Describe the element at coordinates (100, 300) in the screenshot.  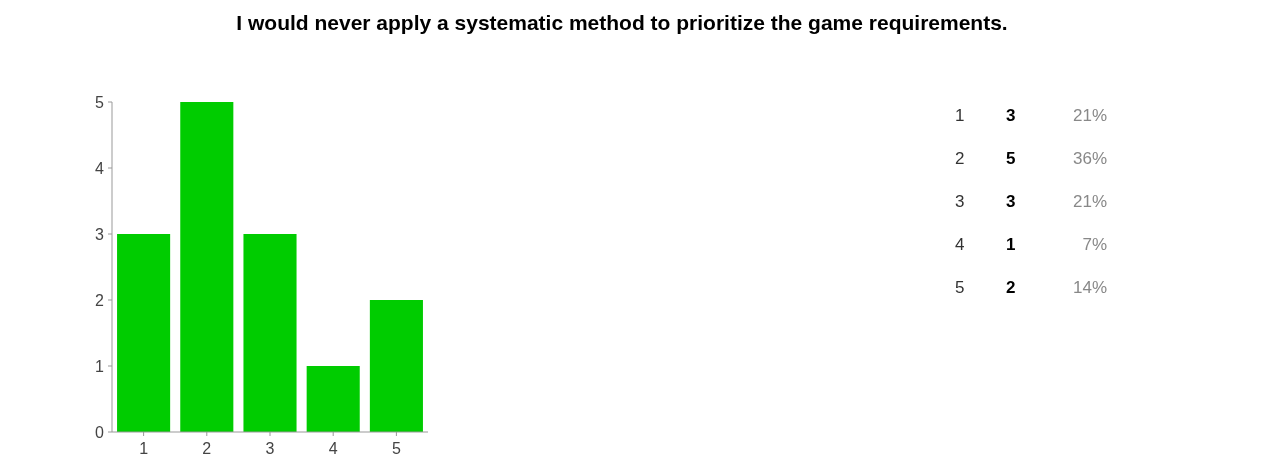
I see `y-tick-label: 2` at that location.